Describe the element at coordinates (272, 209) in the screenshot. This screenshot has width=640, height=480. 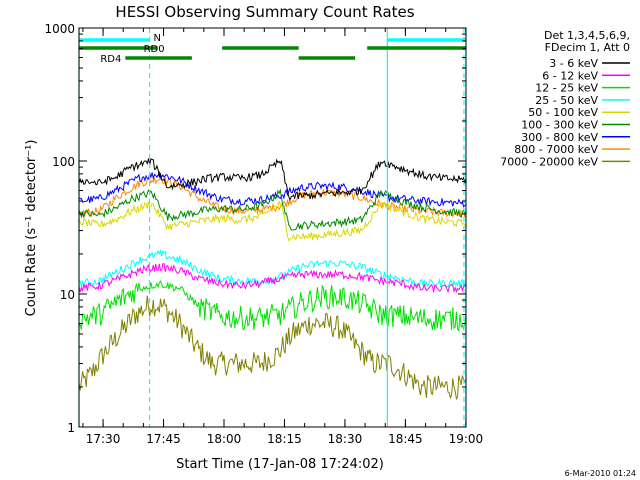
I see `series-line-100-300-kev` at that location.